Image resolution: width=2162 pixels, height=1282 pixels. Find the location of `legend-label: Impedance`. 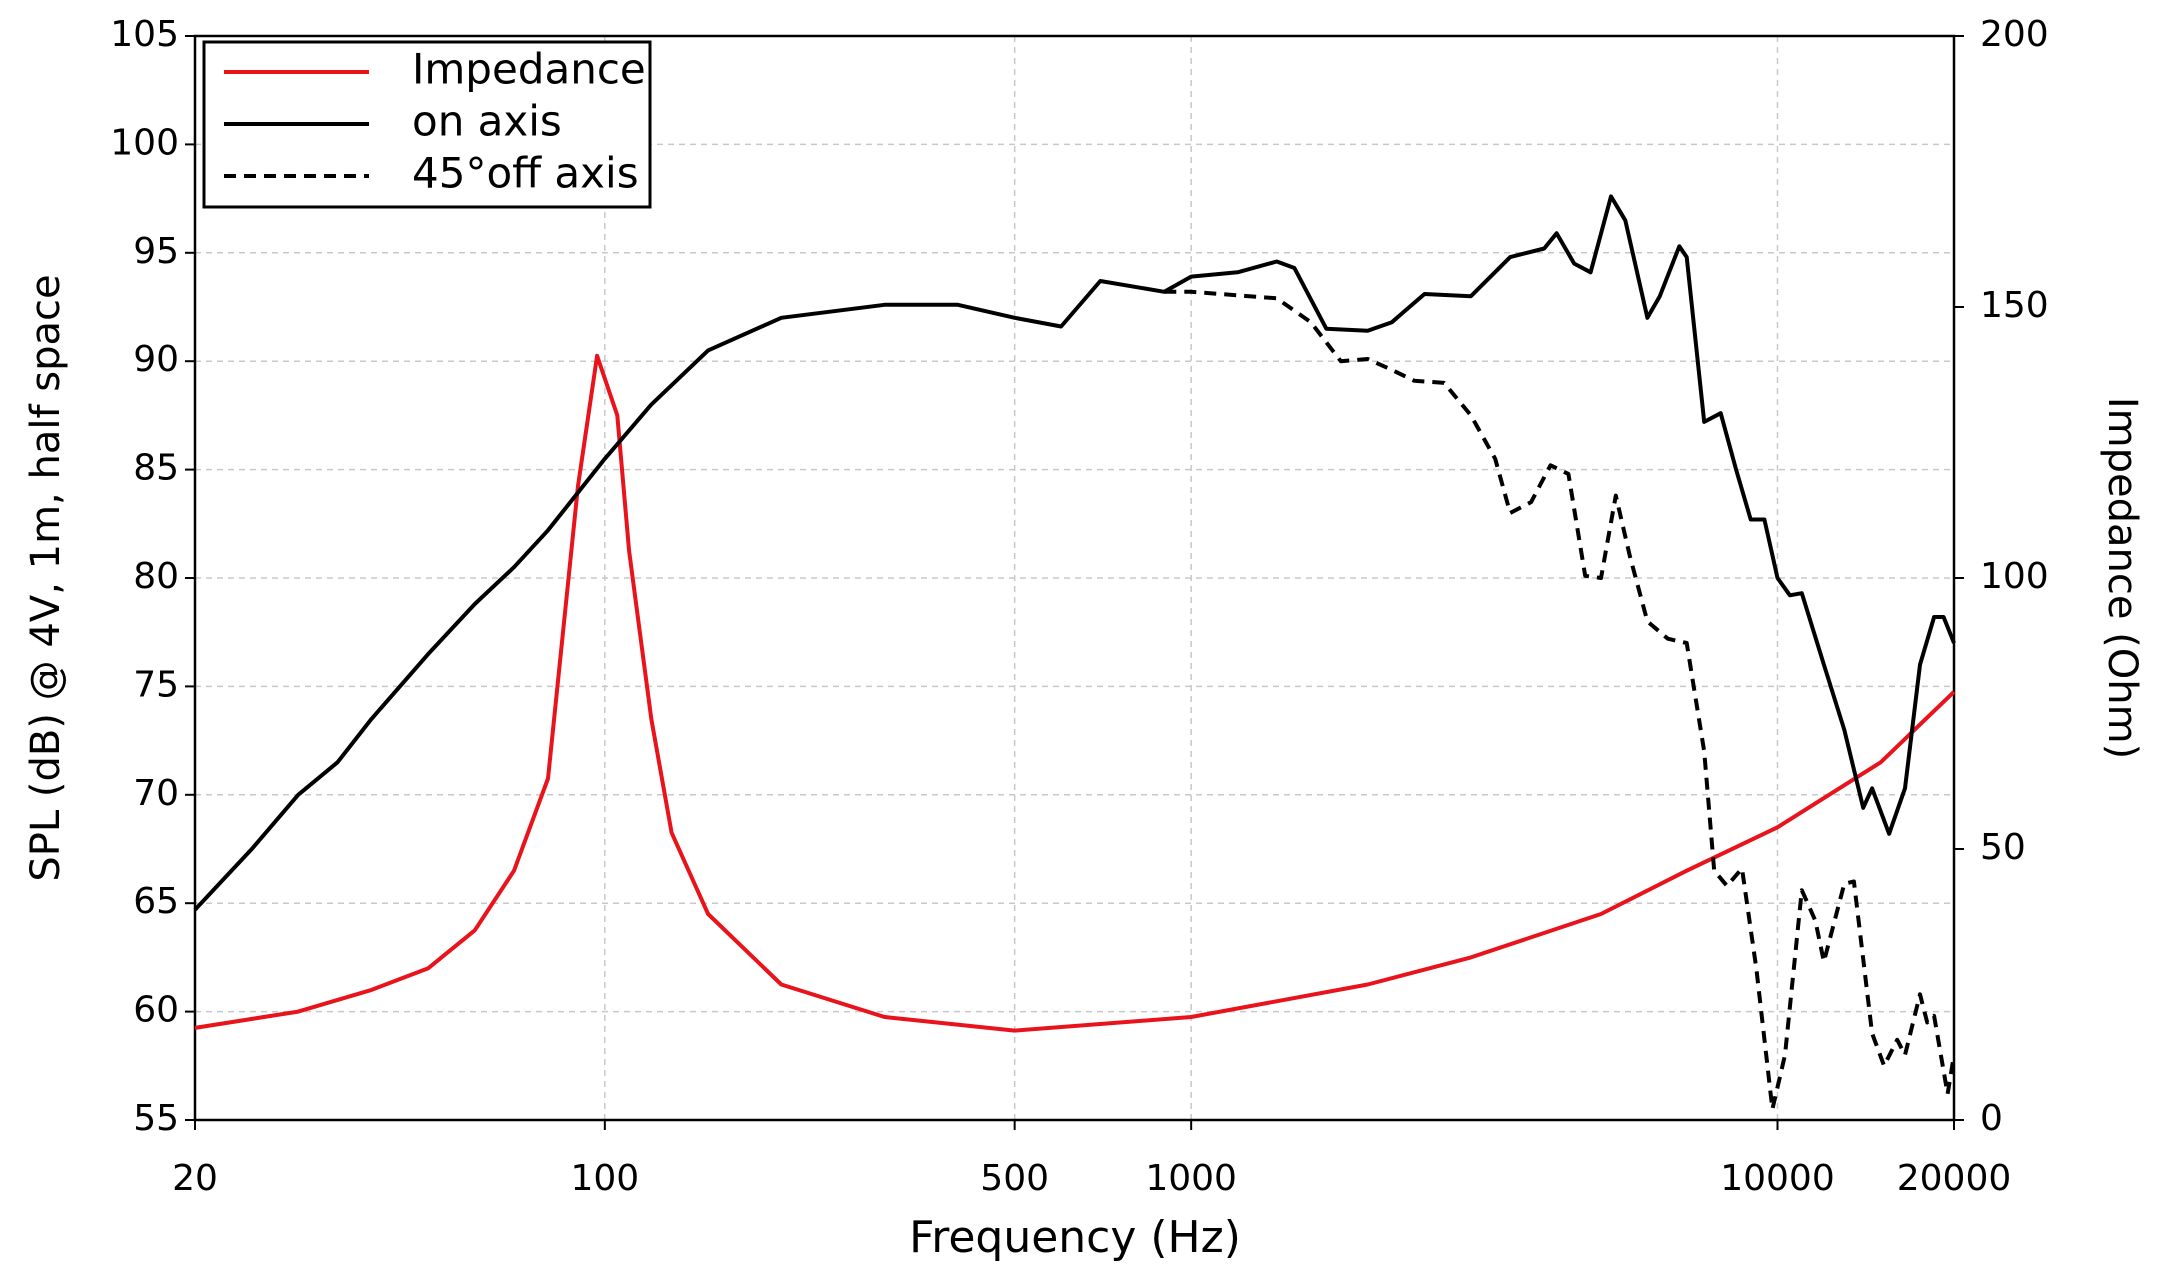

legend-label: Impedance is located at coordinates (529, 69).